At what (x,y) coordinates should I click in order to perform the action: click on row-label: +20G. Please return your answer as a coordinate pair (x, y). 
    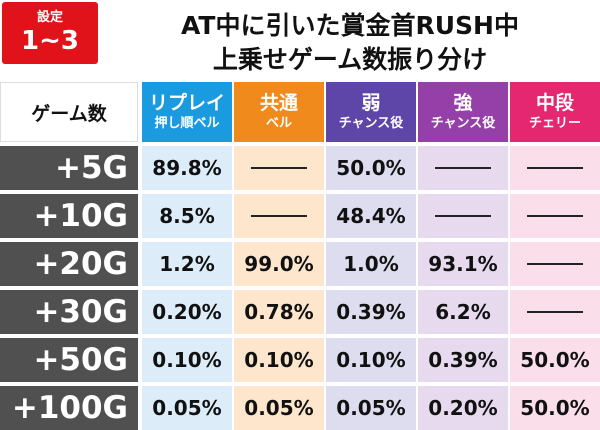
    Looking at the image, I should click on (69, 264).